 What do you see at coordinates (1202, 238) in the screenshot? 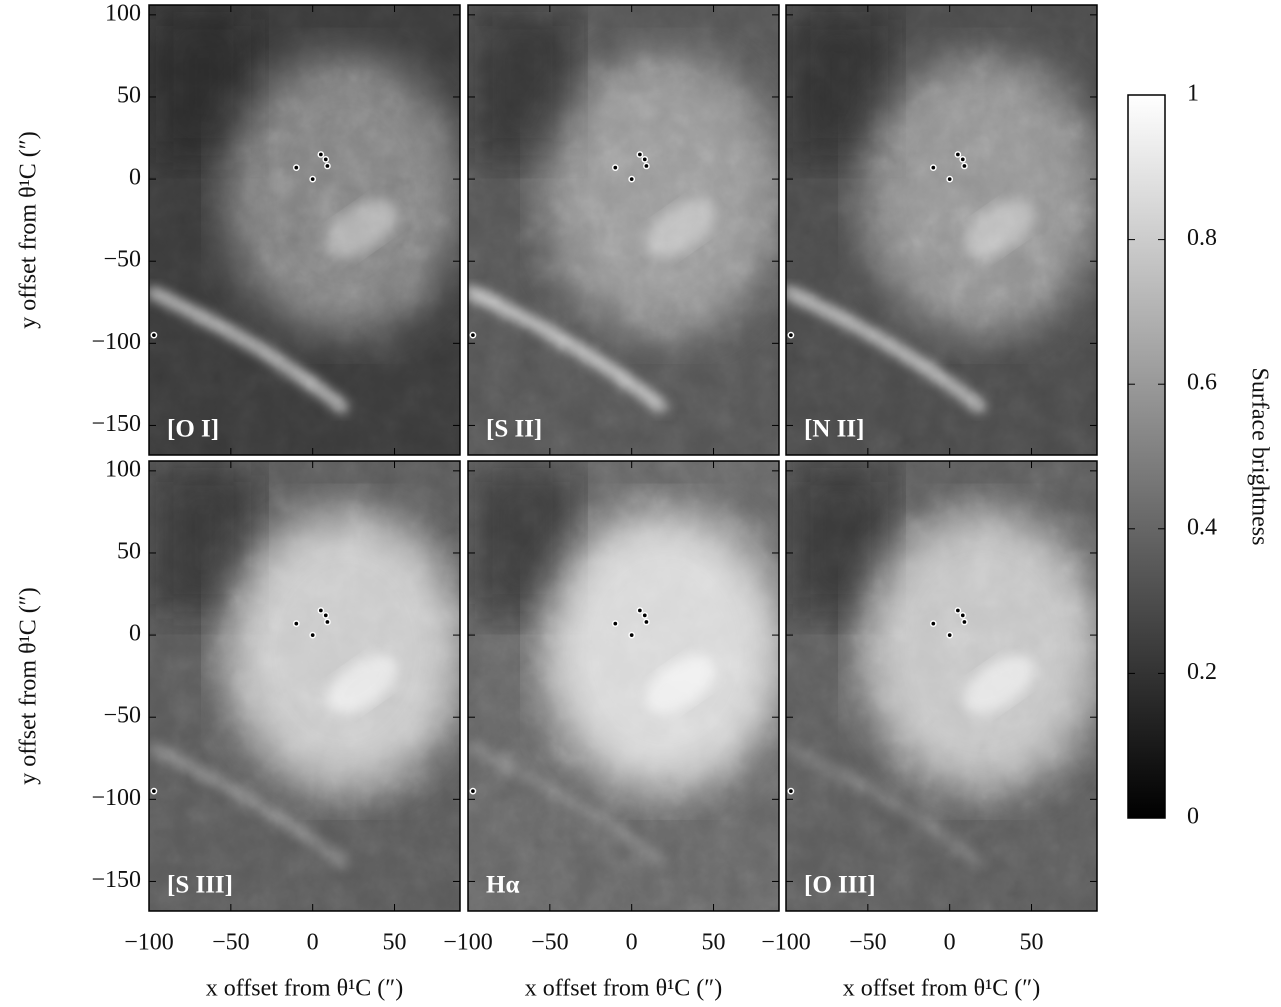
I see `colorbar-tick-label: 0.8` at bounding box center [1202, 238].